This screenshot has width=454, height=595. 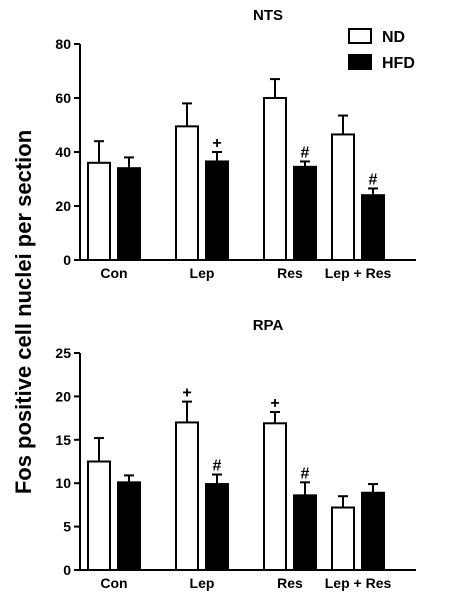 What do you see at coordinates (268, 325) in the screenshot?
I see `rpa-title: RPA` at bounding box center [268, 325].